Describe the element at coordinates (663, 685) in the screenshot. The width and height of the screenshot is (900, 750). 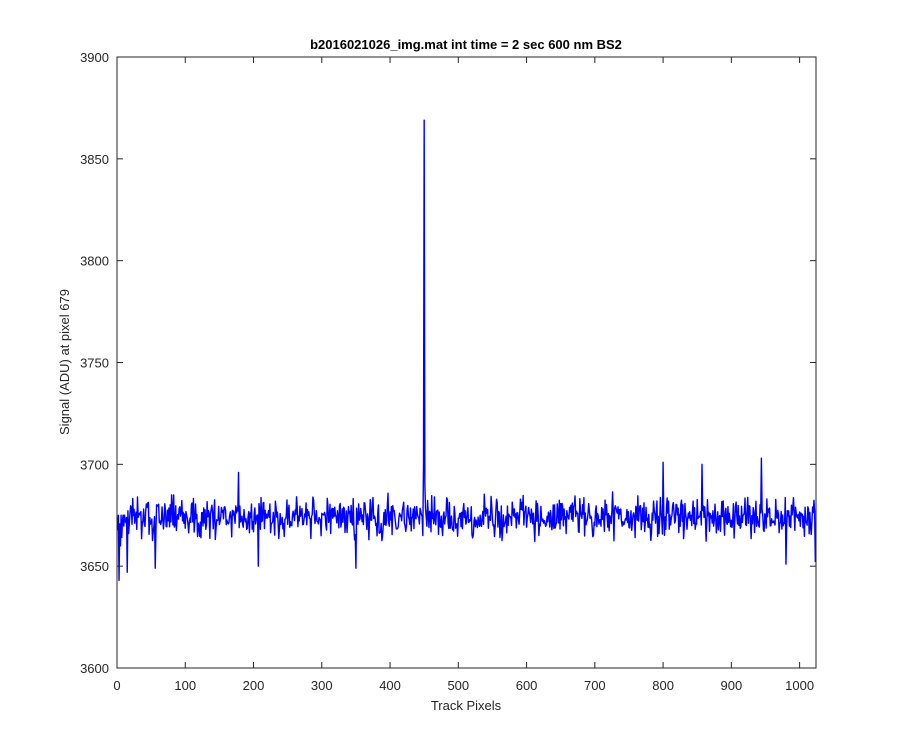
I see `x-tick-label: 800` at that location.